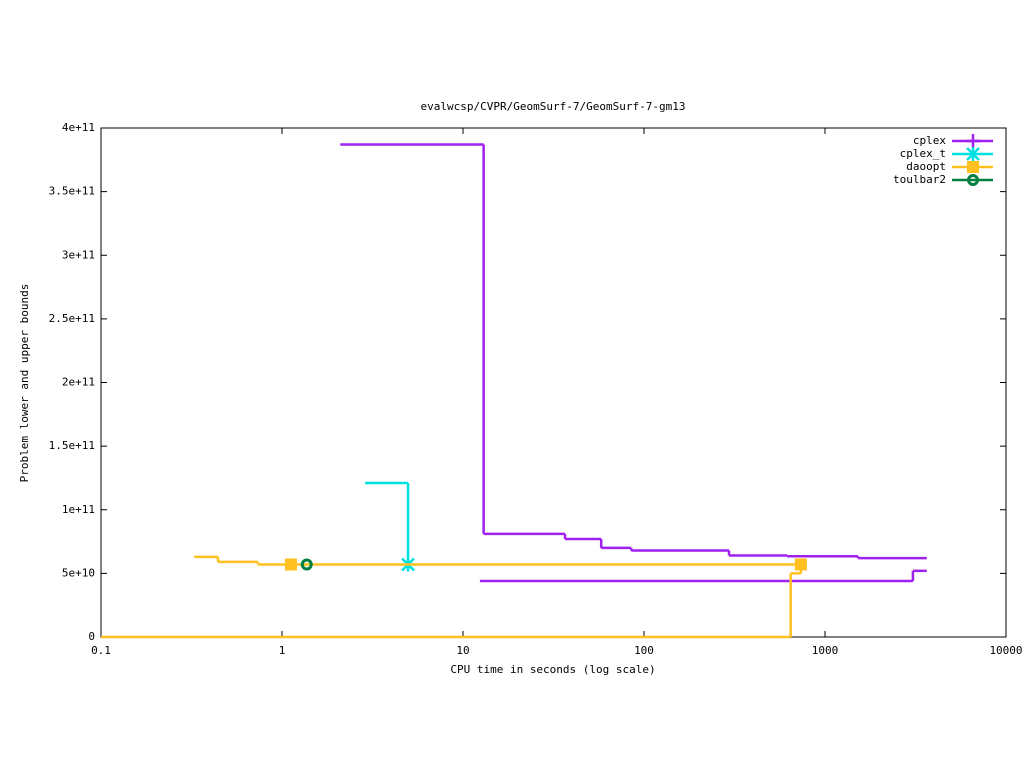 Image resolution: width=1024 pixels, height=768 pixels. I want to click on y-tick-label: 0, so click(91, 636).